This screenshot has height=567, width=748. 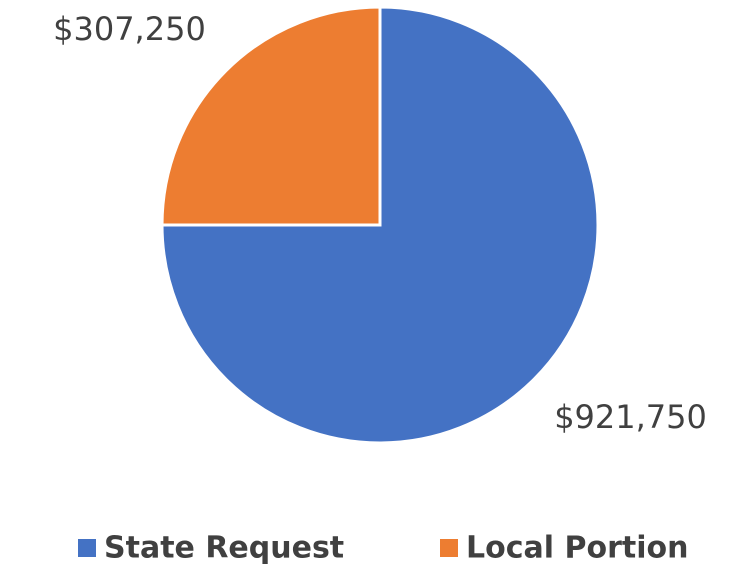 I want to click on data-label: $921,750, so click(x=630, y=417).